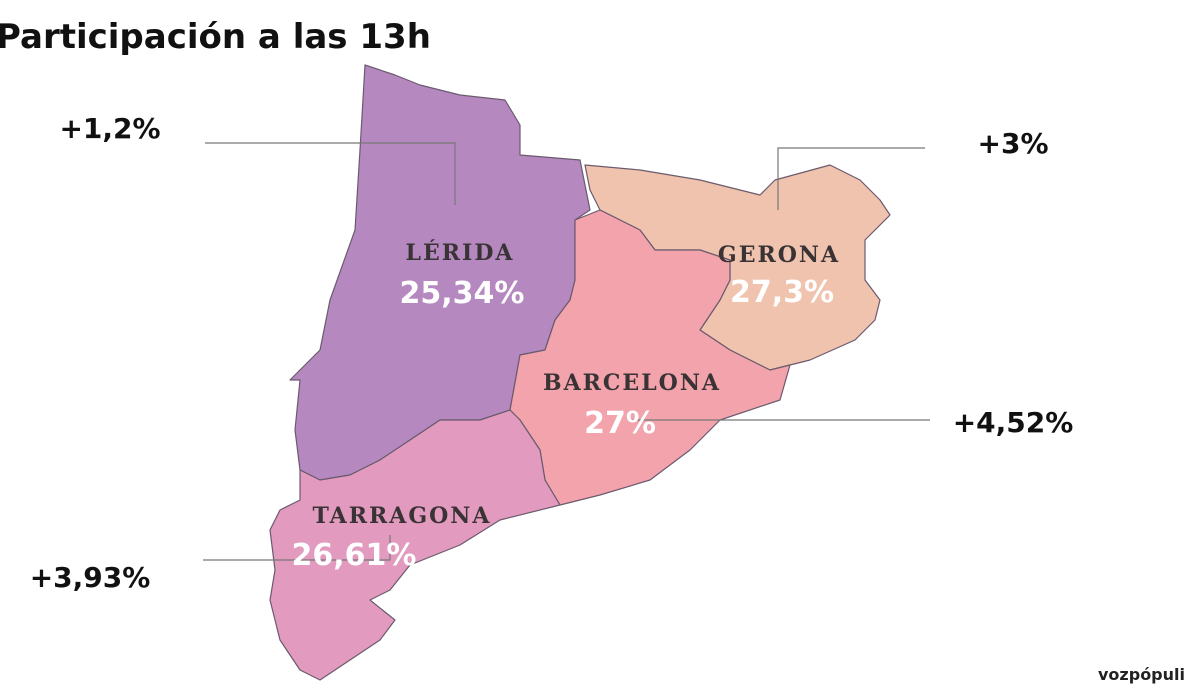  What do you see at coordinates (1013, 143) in the screenshot?
I see `change: +3%` at bounding box center [1013, 143].